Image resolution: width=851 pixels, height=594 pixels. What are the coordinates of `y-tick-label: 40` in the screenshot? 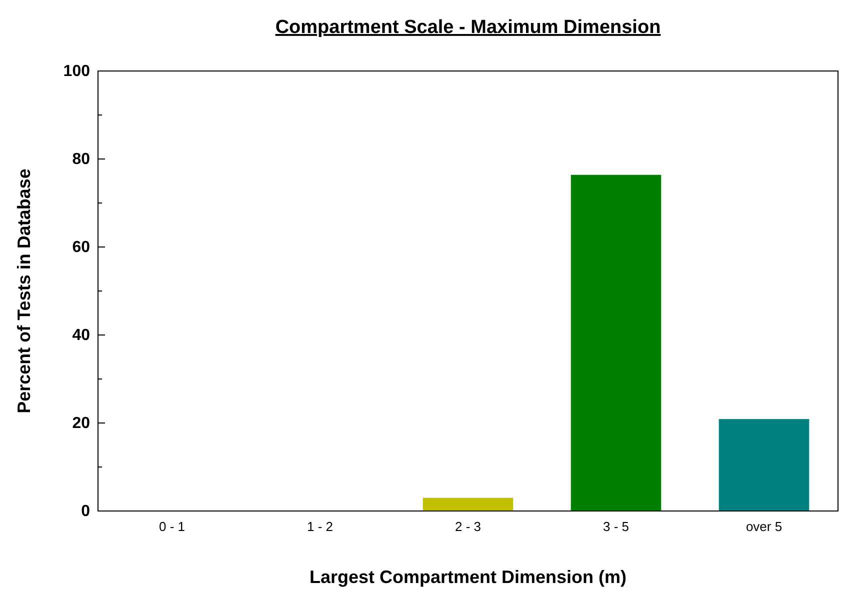 It's located at (81, 335).